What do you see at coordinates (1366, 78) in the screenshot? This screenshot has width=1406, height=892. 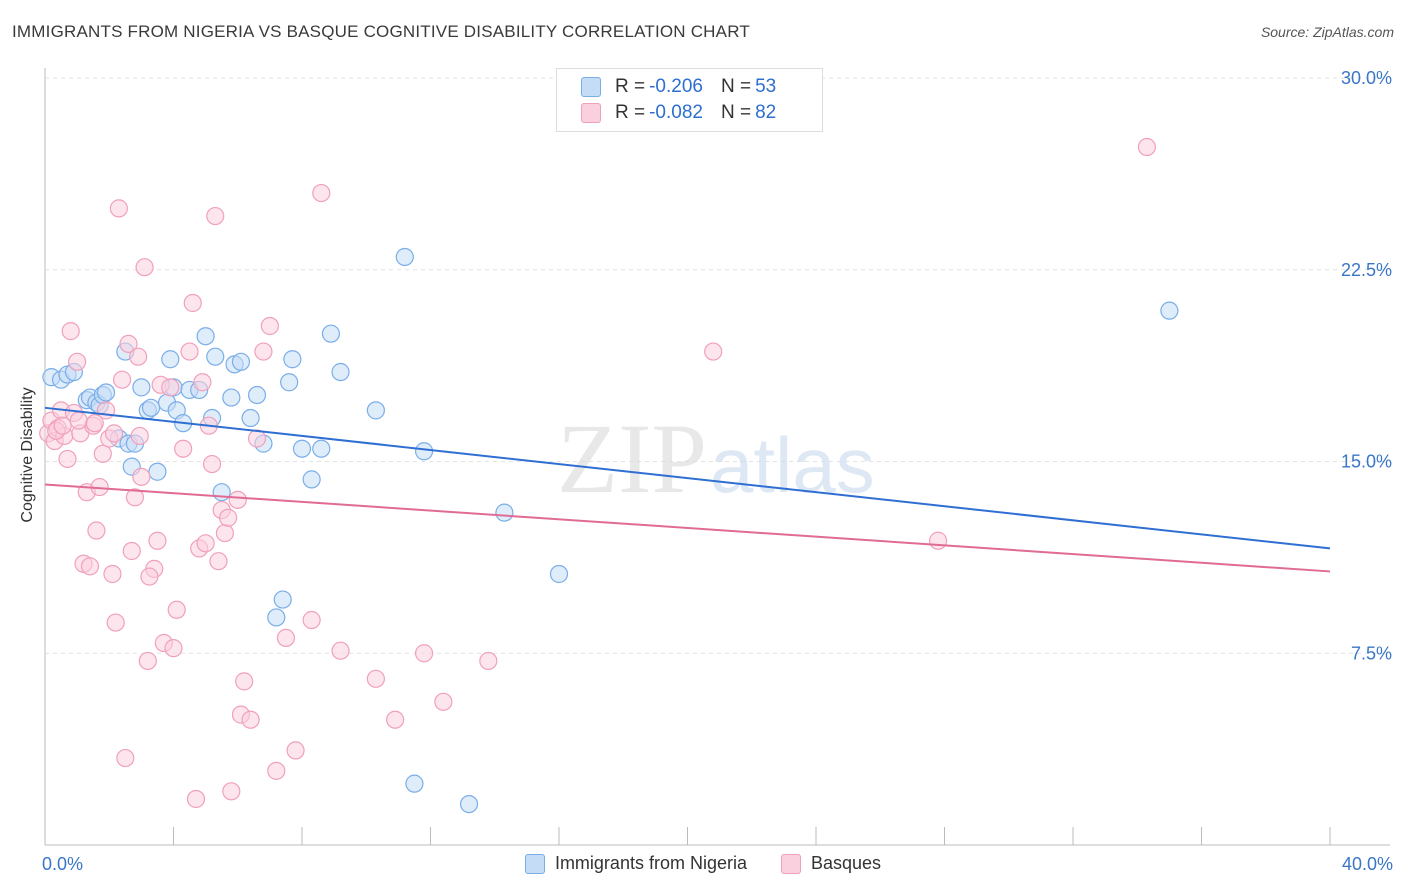 I see `y-tick-label: 30.0%` at bounding box center [1366, 78].